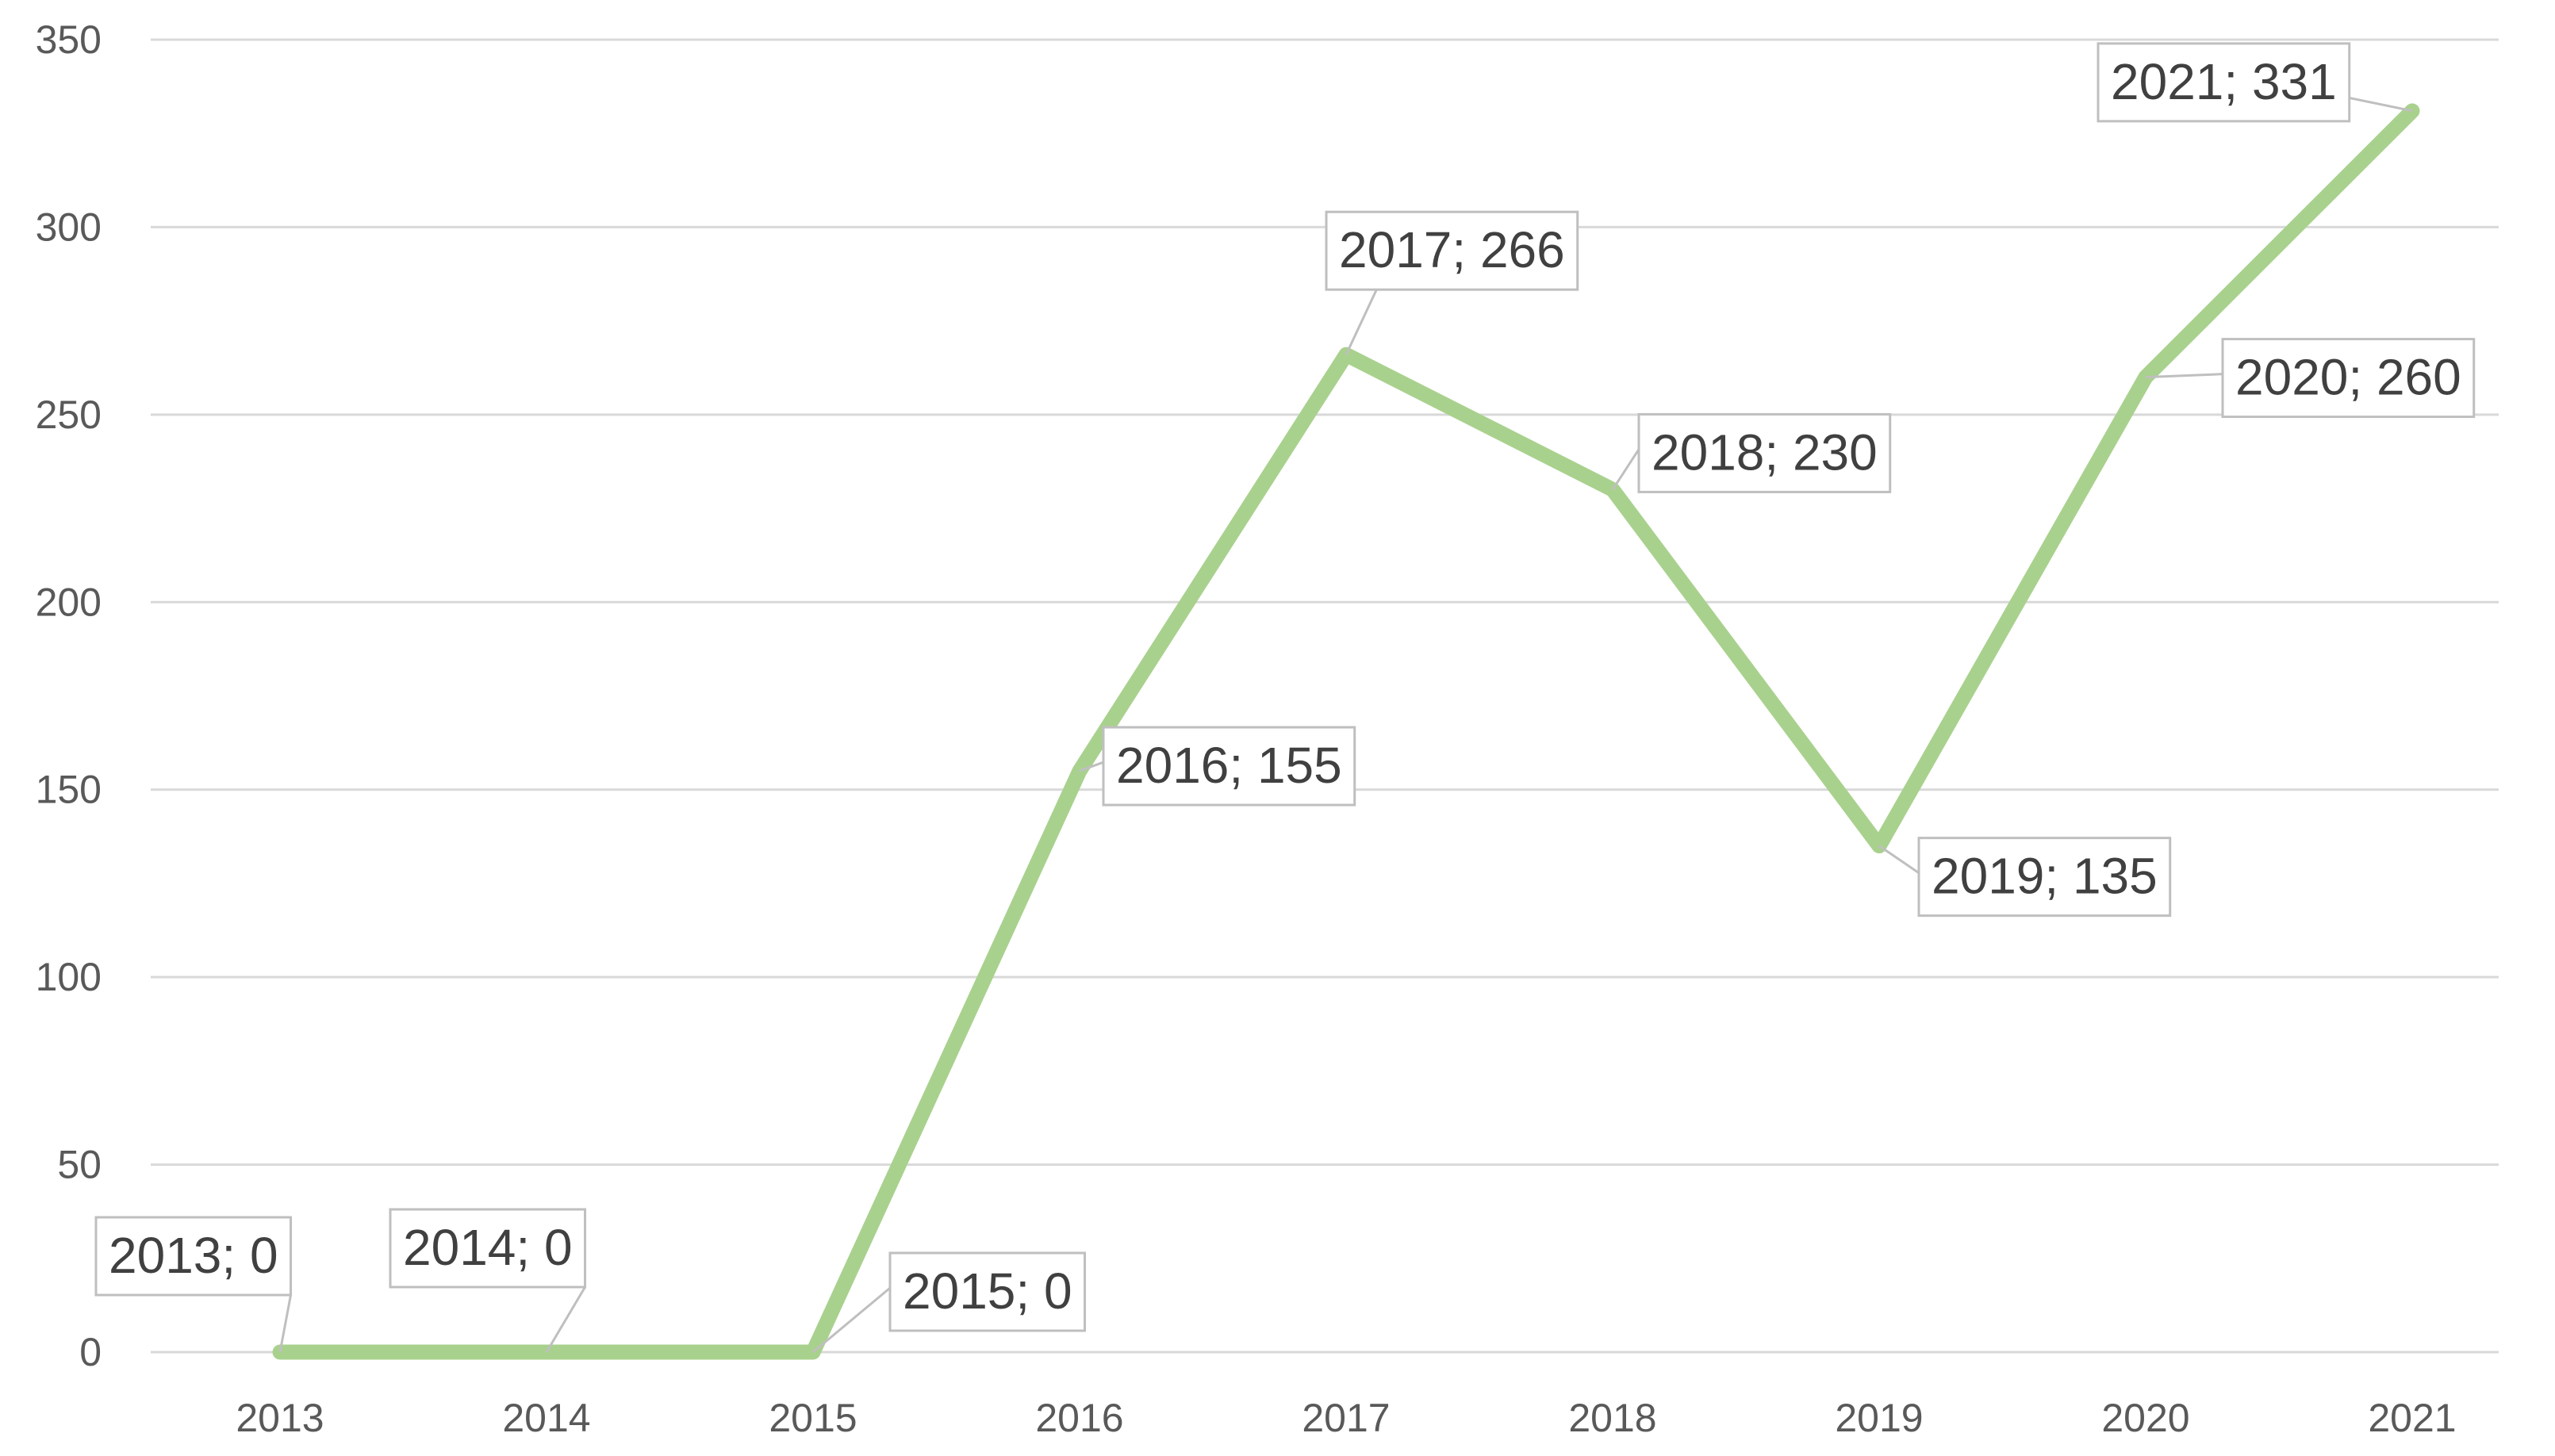 Image resolution: width=2555 pixels, height=1456 pixels. I want to click on x-tick-label: 2016, so click(1079, 1418).